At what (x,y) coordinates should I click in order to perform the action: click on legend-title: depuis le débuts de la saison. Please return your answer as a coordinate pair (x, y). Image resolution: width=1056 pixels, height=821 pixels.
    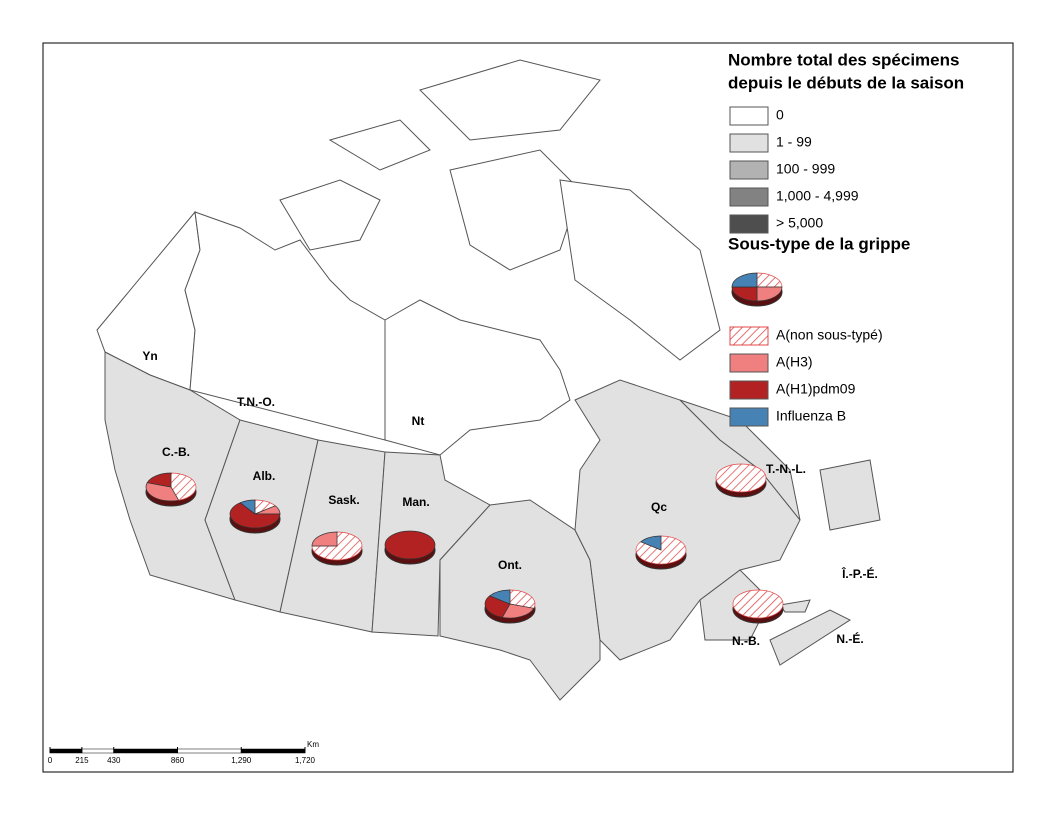
    Looking at the image, I should click on (846, 82).